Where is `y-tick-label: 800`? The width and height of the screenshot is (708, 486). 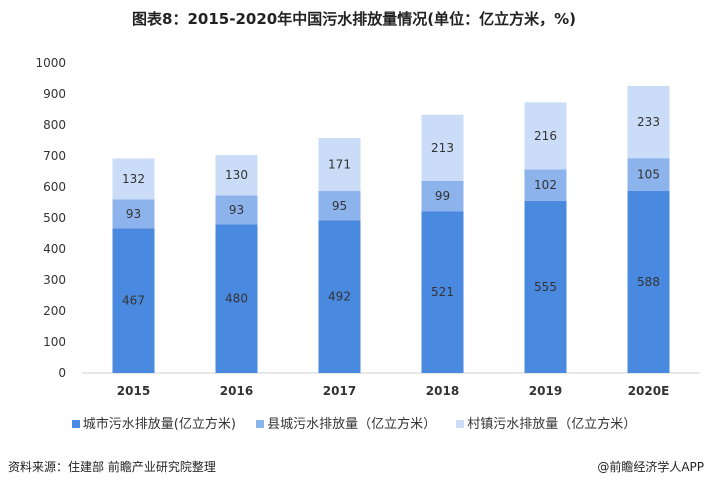
y-tick-label: 800 is located at coordinates (54, 125).